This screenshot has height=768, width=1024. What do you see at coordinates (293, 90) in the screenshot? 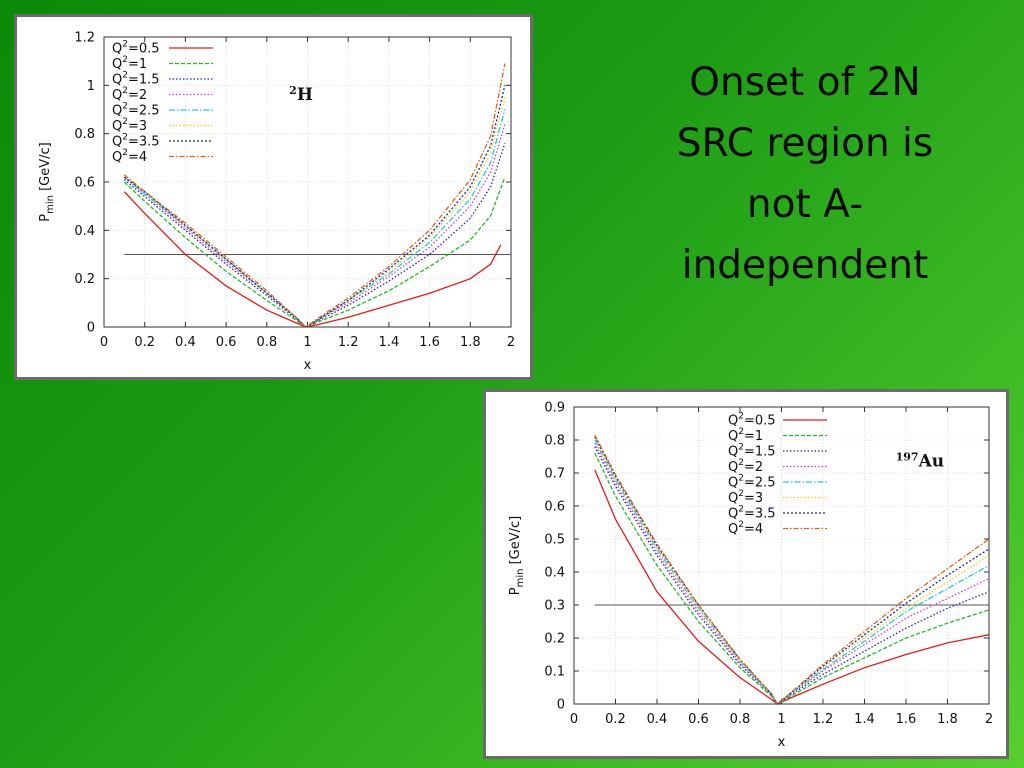
I see `nucleus-mass-number: 2` at bounding box center [293, 90].